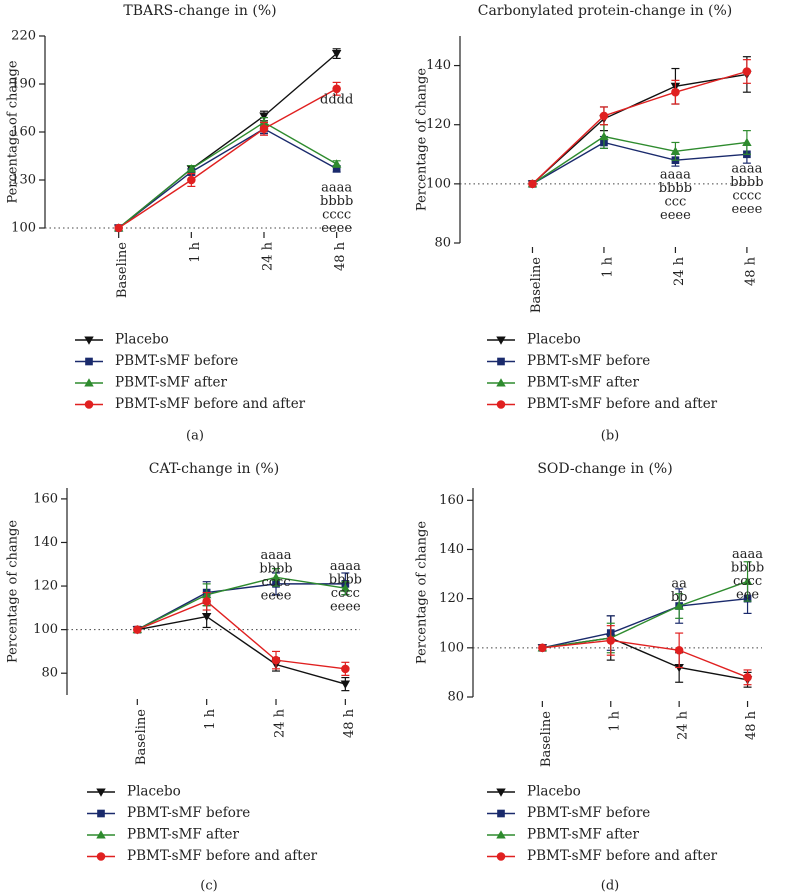  Describe the element at coordinates (208, 886) in the screenshot. I see `panel-label: (c)` at that location.